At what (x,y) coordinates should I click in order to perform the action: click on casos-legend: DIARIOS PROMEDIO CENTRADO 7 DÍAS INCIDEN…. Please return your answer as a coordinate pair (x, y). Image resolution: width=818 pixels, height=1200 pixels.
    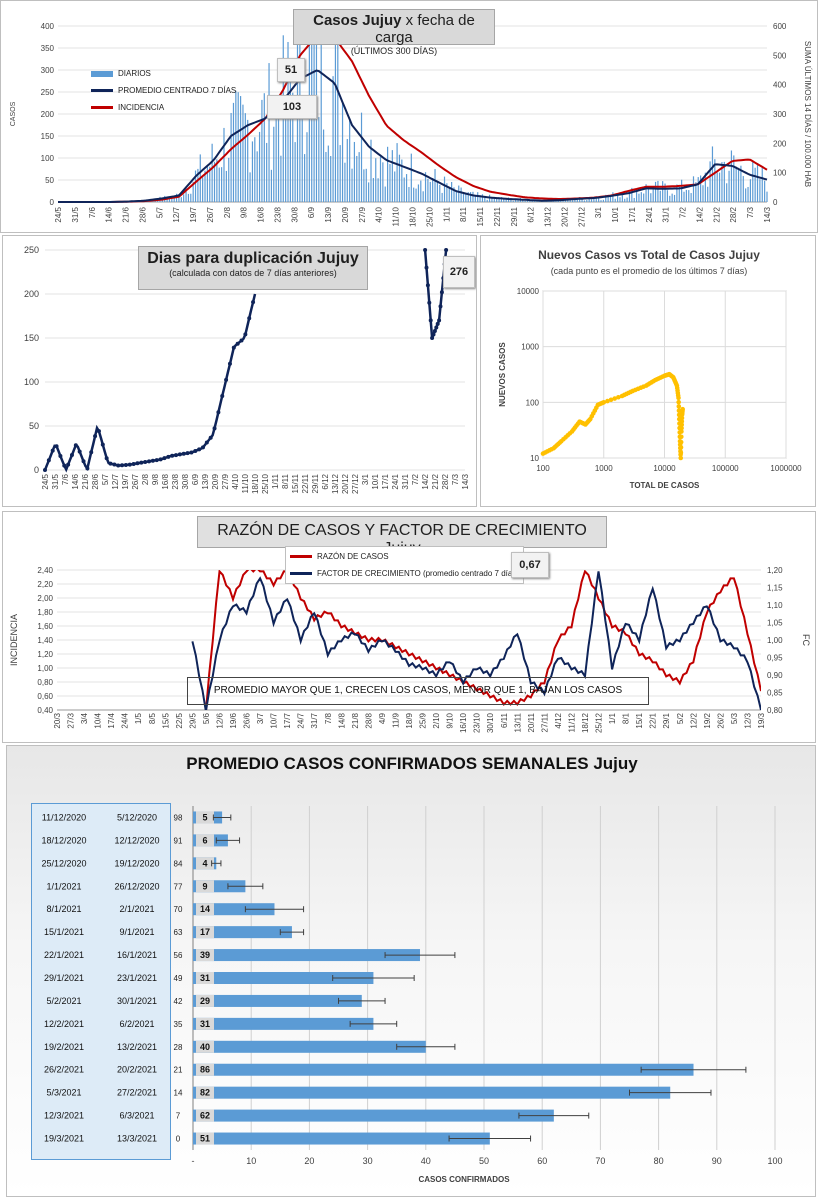
    Looking at the image, I should click on (163, 90).